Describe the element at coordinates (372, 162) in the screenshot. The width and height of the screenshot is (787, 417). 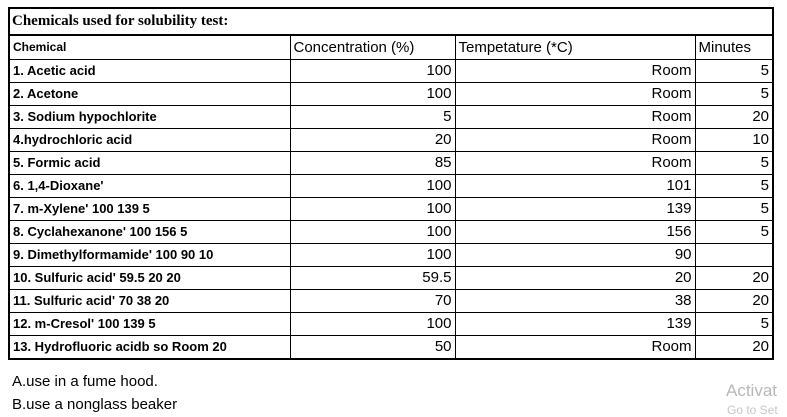
I see `cell-concentration: 85` at that location.